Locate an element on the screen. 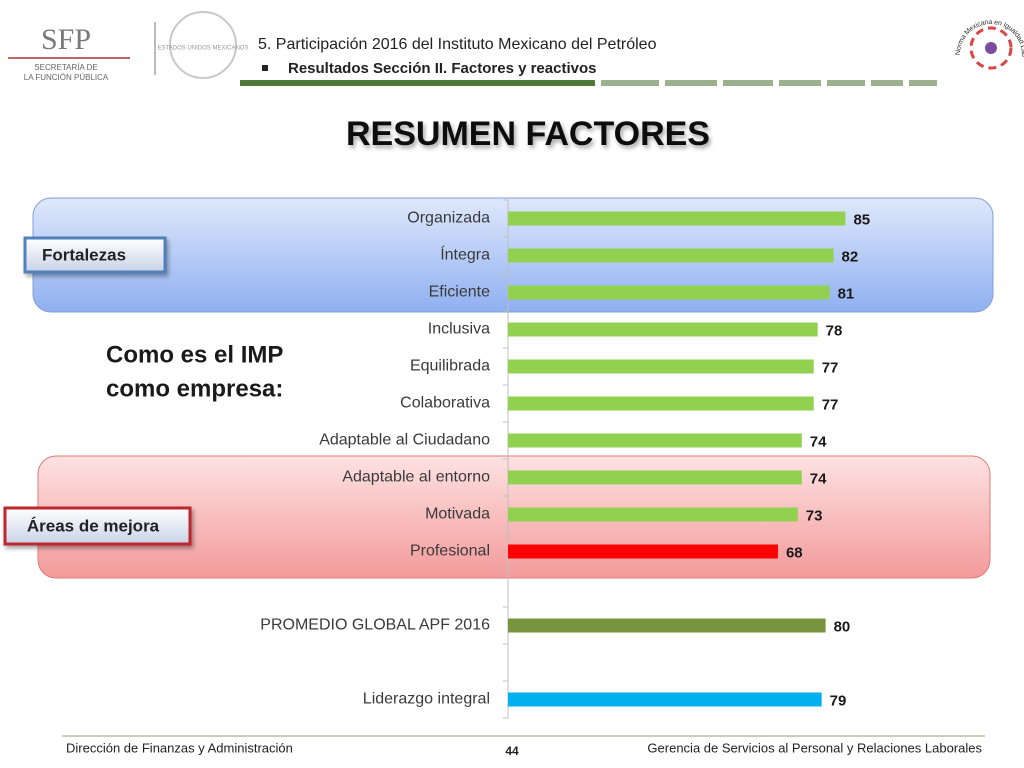 This screenshot has width=1024, height=768. chart-title: RESUMEN FACTORES is located at coordinates (528, 134).